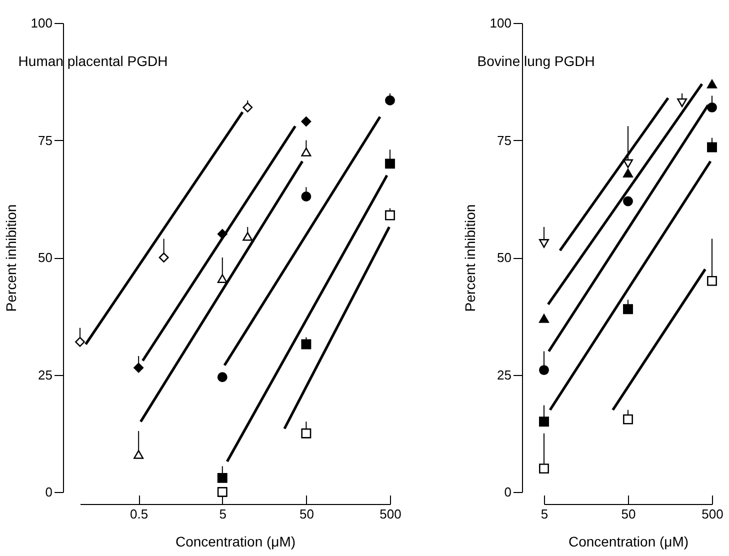 This screenshot has width=729, height=556. I want to click on x-tick-label: 0.5, so click(139, 514).